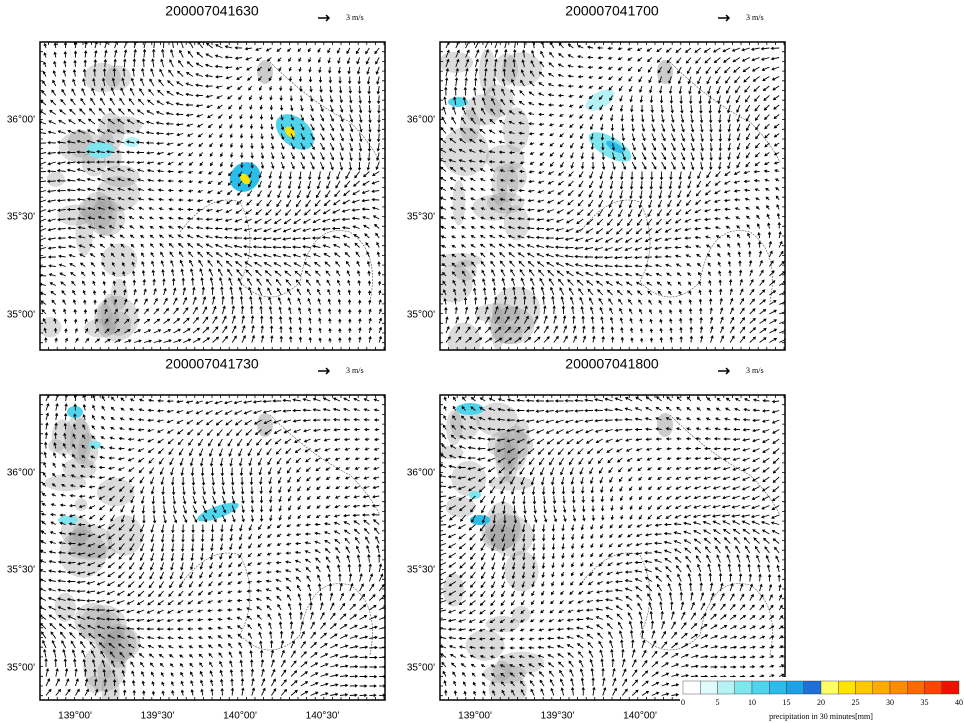  I want to click on panel-title: 200007041730, so click(212, 364).